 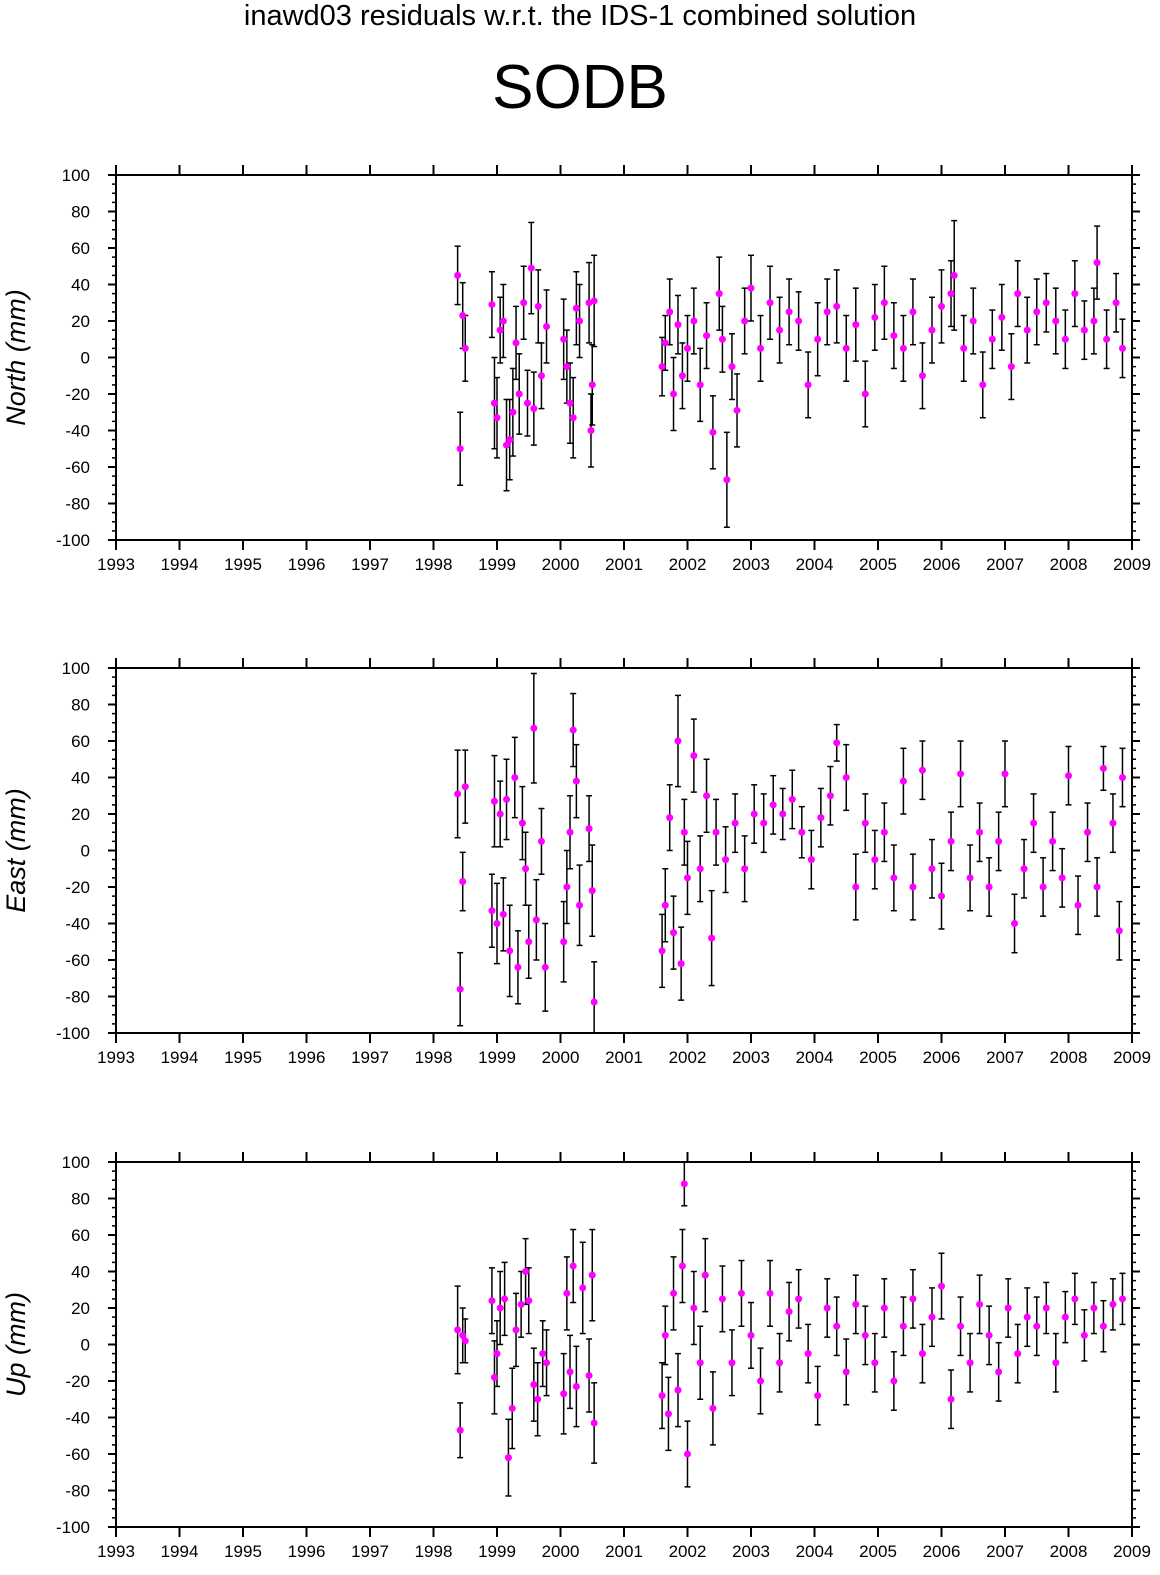 I want to click on up-x-tick-label: 2001, so click(x=624, y=1551).